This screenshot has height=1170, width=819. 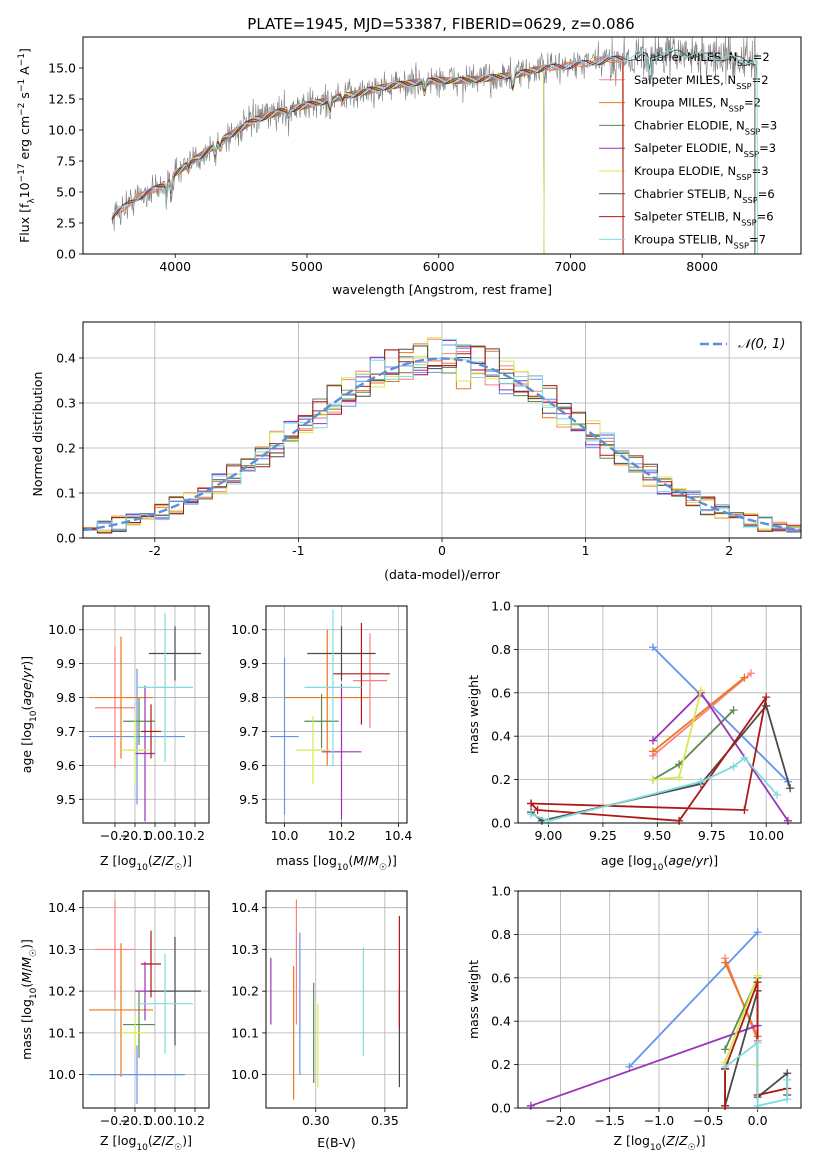 What do you see at coordinates (646, 1006) in the screenshot?
I see `weight-vs-z-axes: −2.0 −1.5 −1.0 −0.5 0.0 0.0 0.2 0.4 0.6 0.8 1.0` at bounding box center [646, 1006].